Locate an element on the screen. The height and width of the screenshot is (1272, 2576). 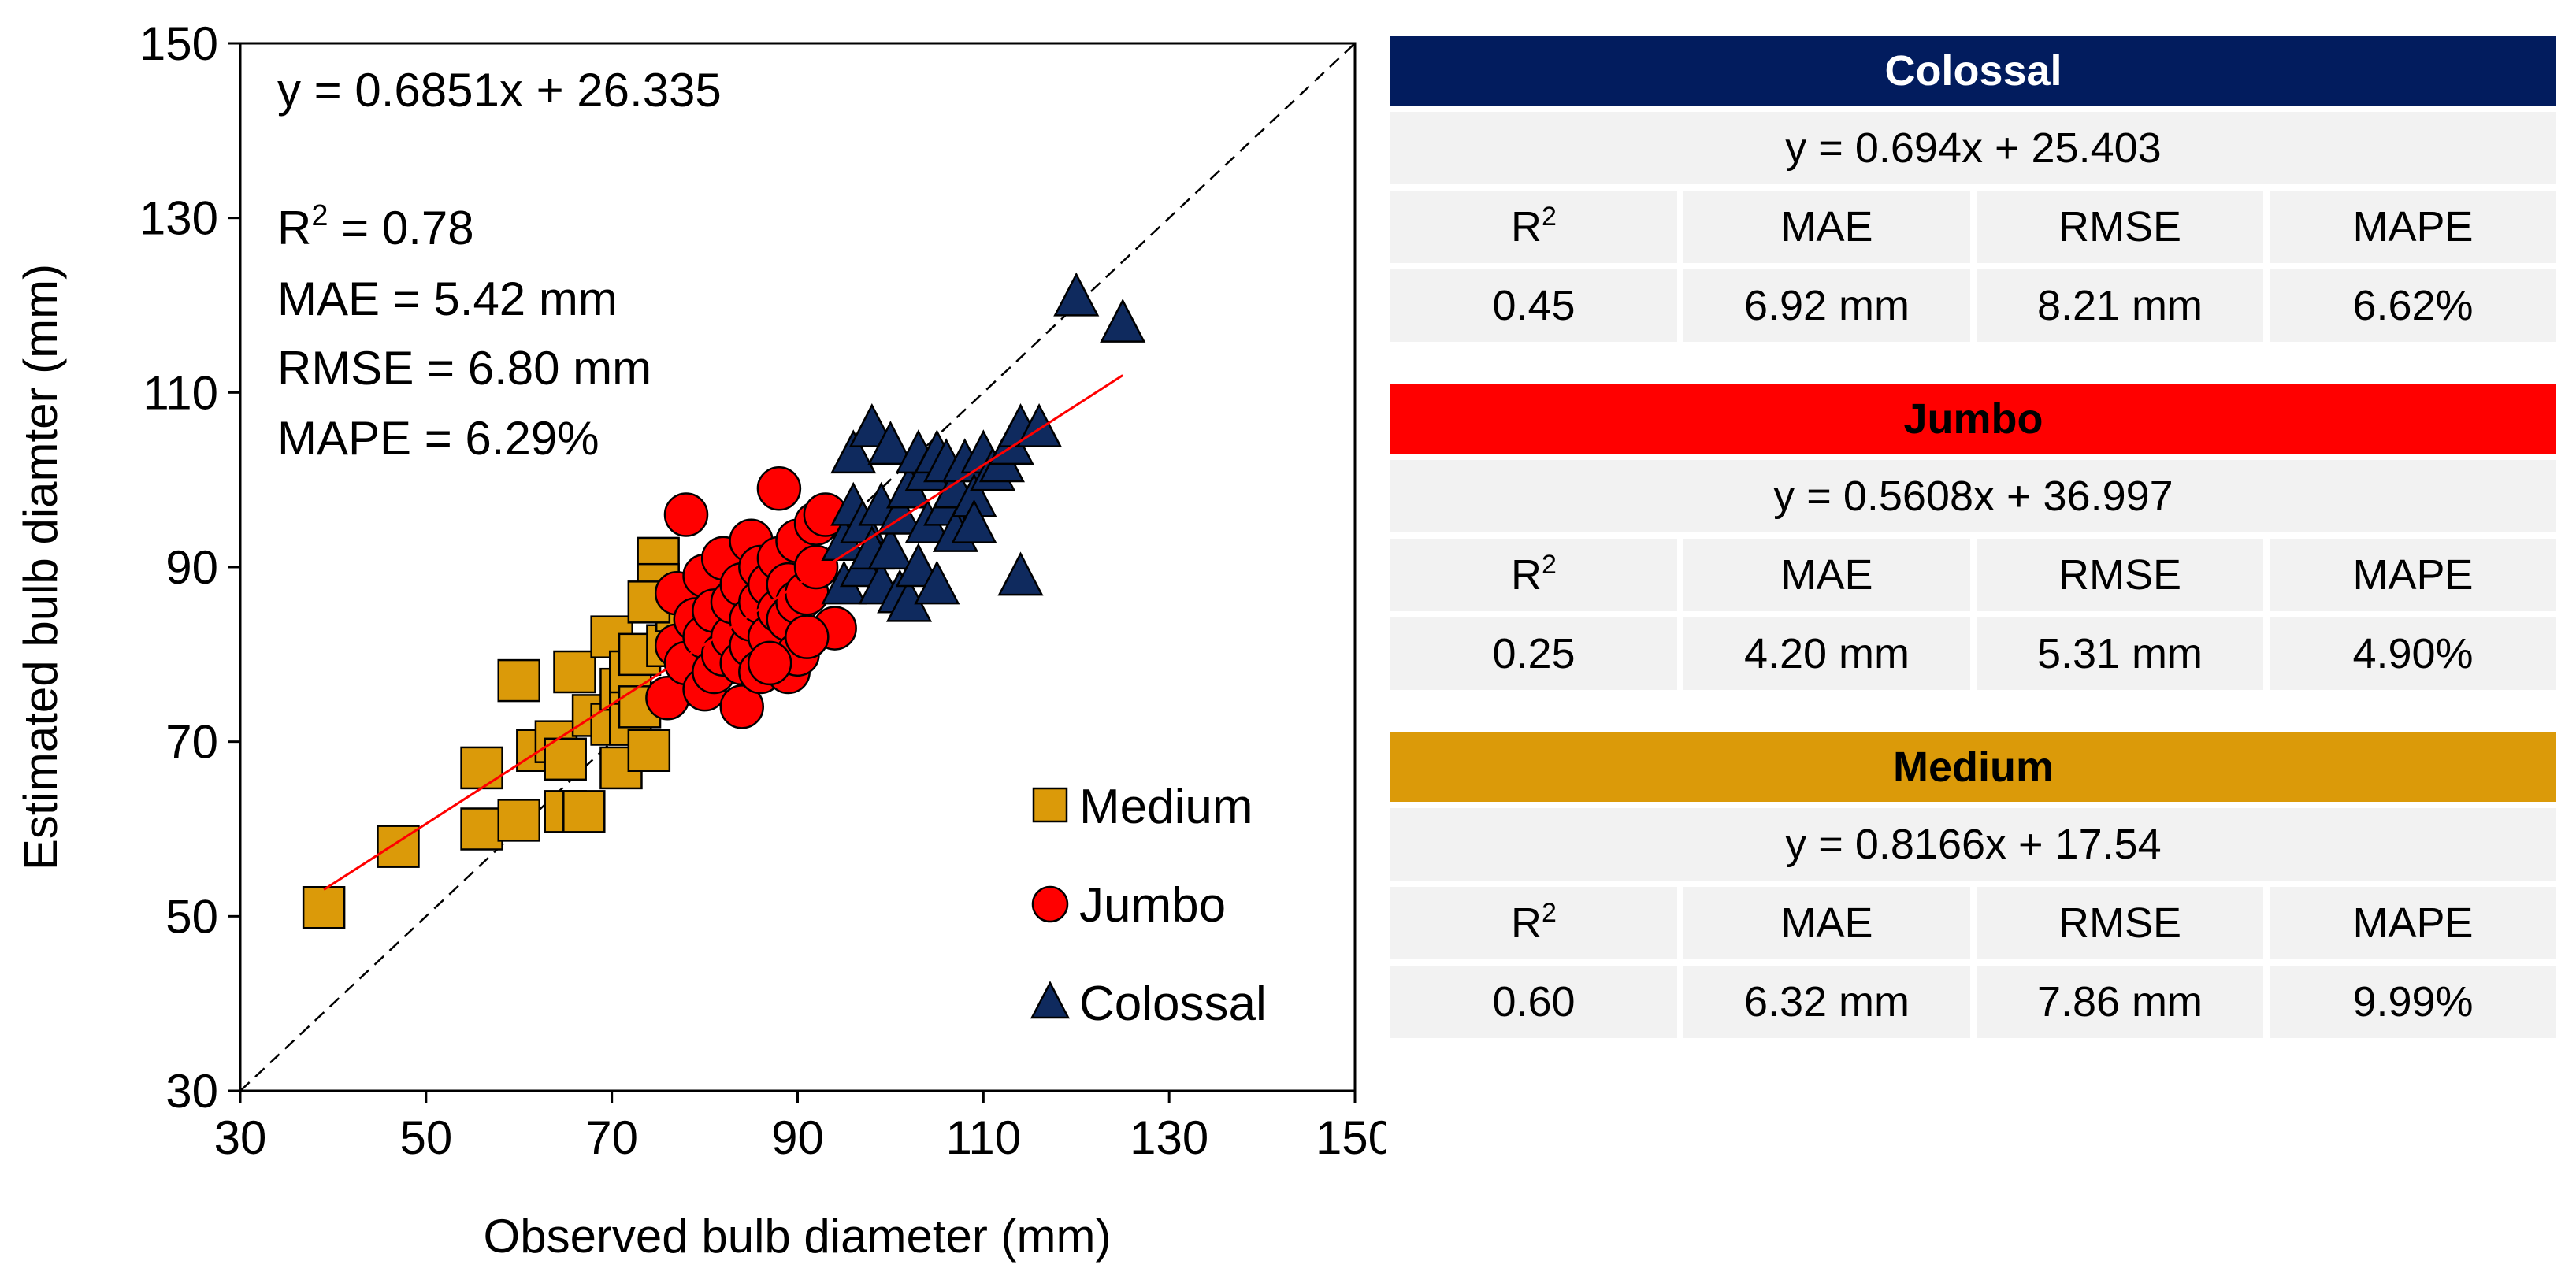
legend-colossal-marker is located at coordinates (1050, 1000).